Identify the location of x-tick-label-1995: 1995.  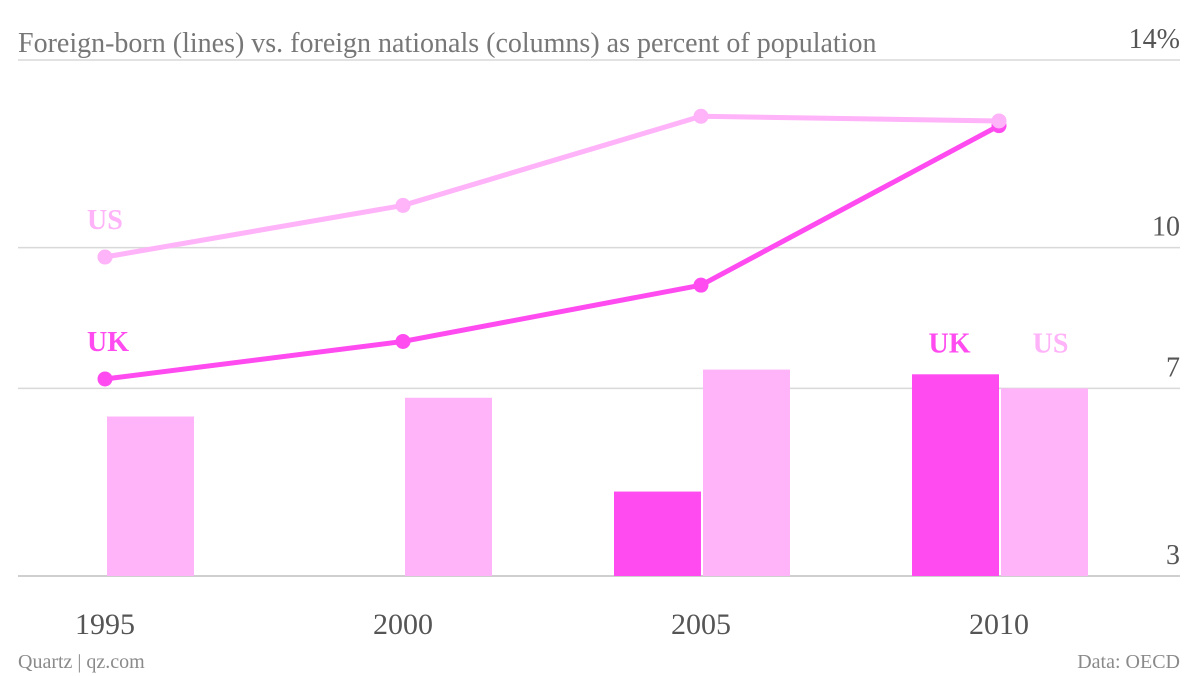
(105, 624).